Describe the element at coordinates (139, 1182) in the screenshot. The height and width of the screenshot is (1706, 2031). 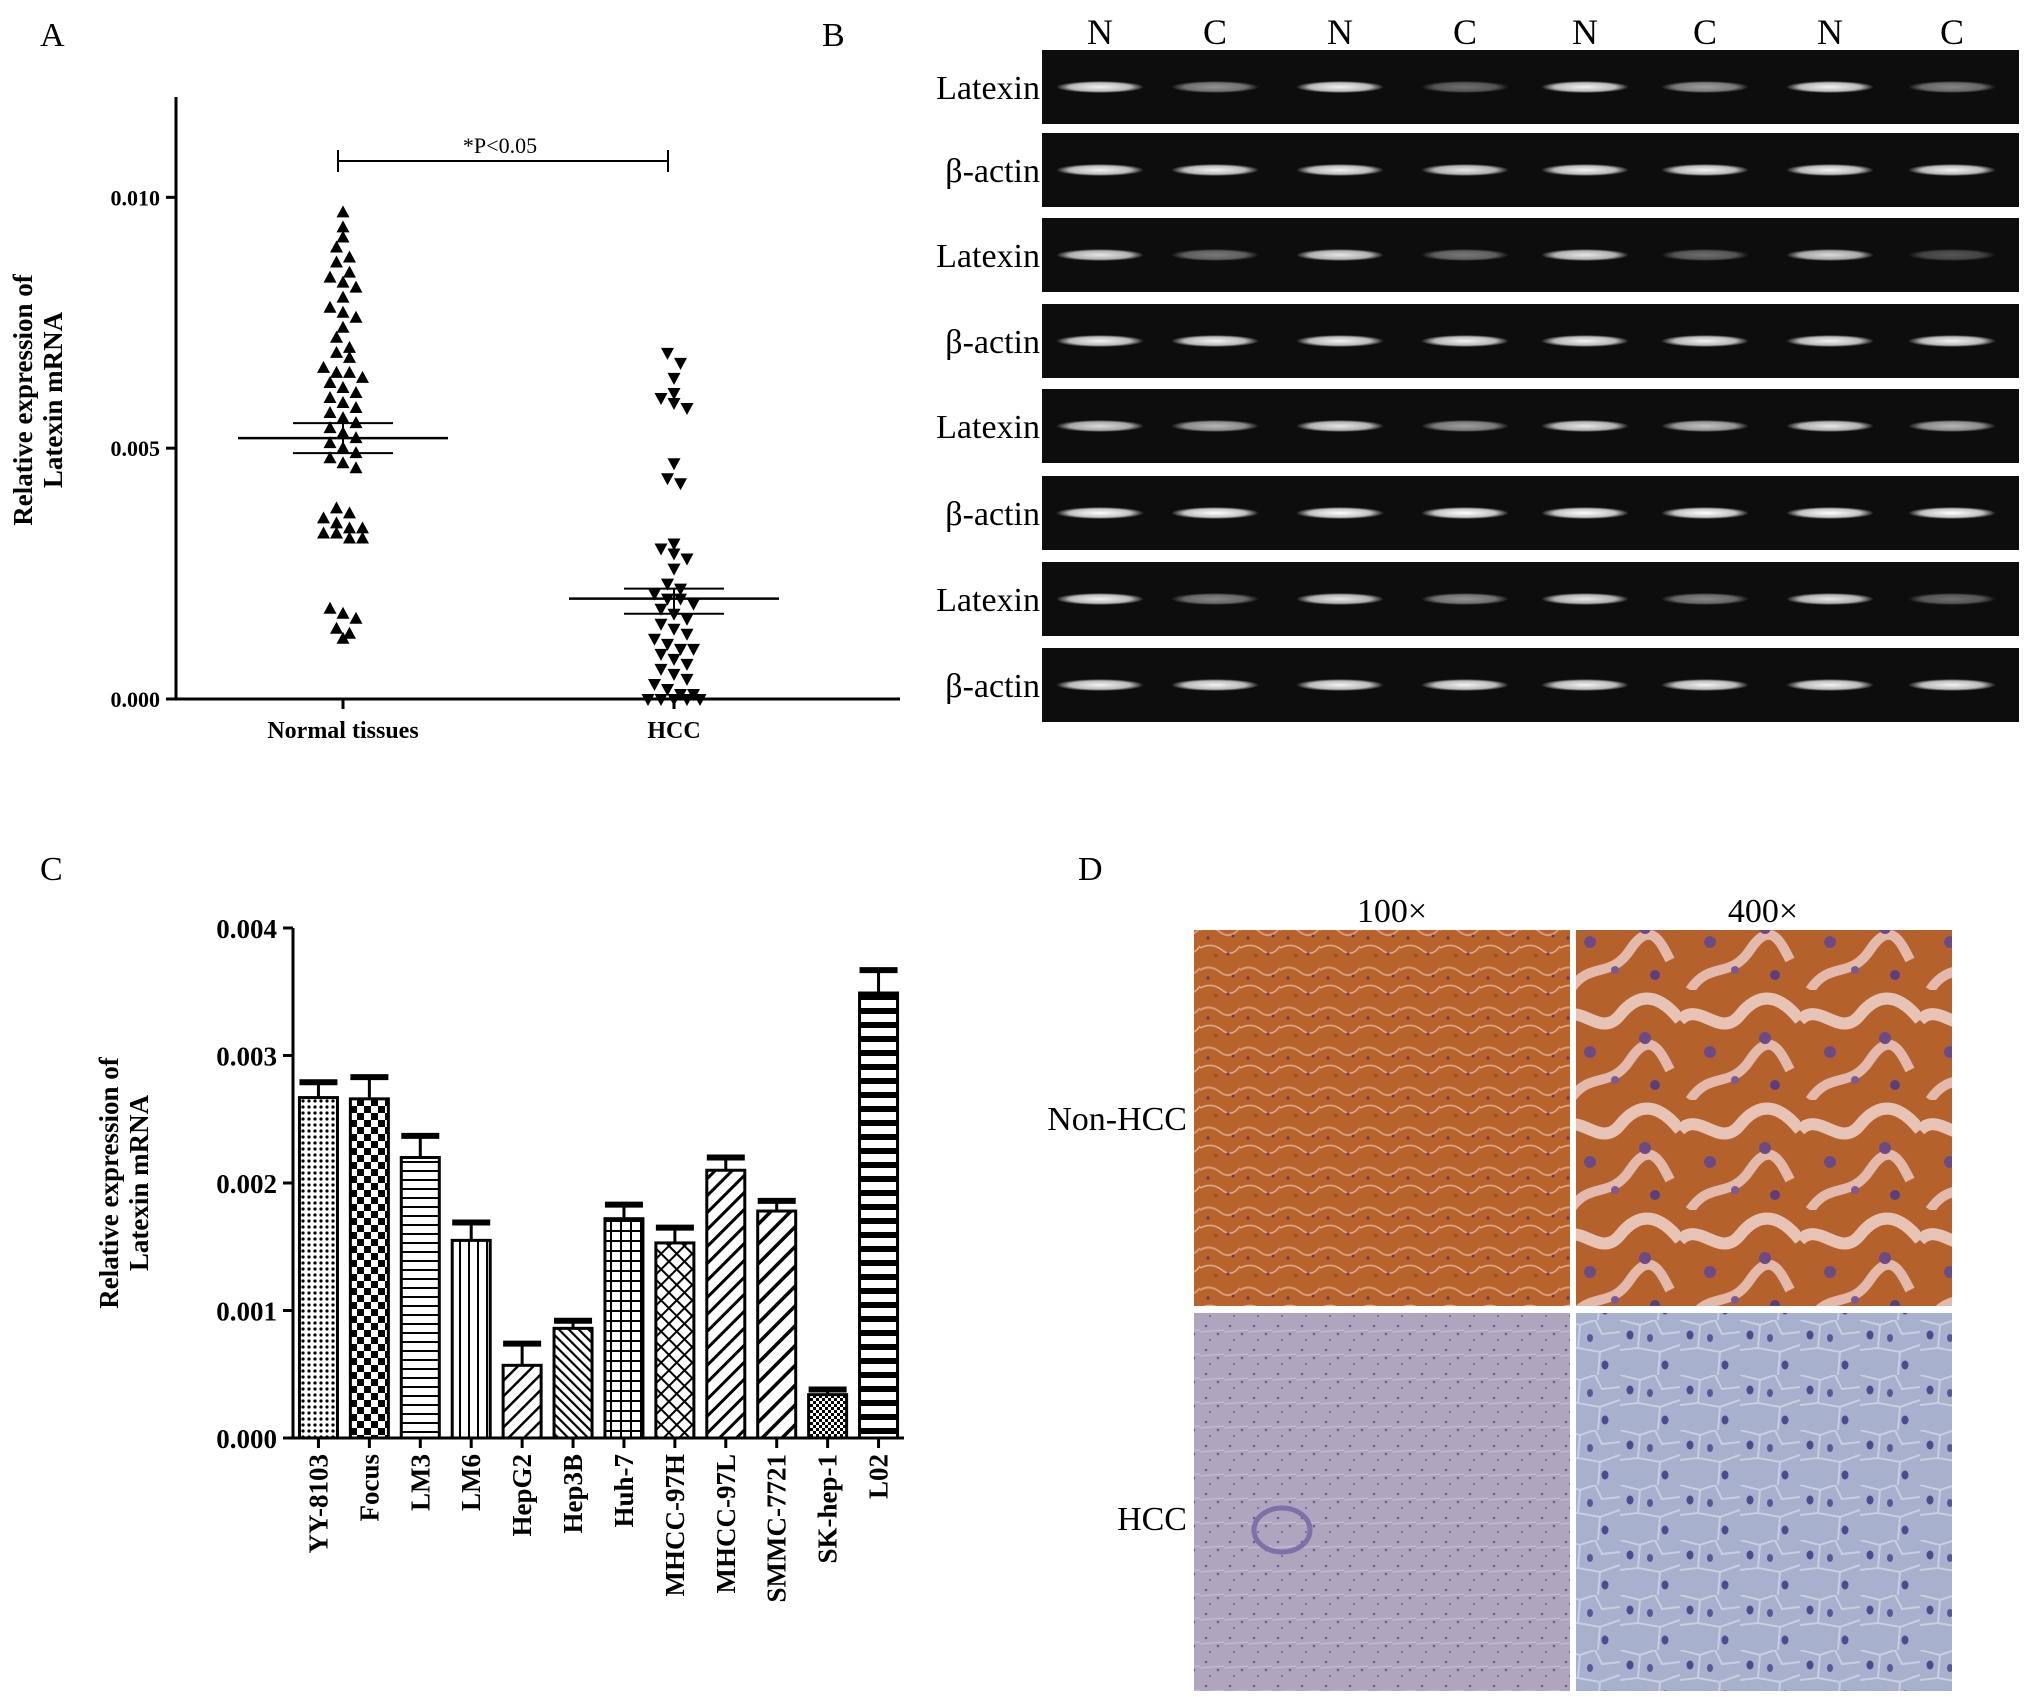
I see `bar-ylabel-line2: Latexin mRNA` at that location.